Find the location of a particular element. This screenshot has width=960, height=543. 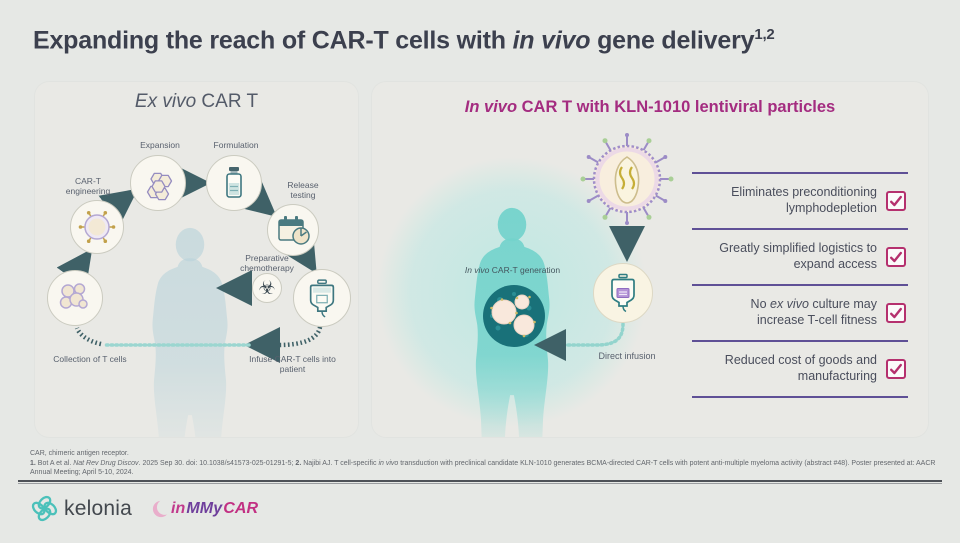

in-vivo-art is located at coordinates (512, 297).